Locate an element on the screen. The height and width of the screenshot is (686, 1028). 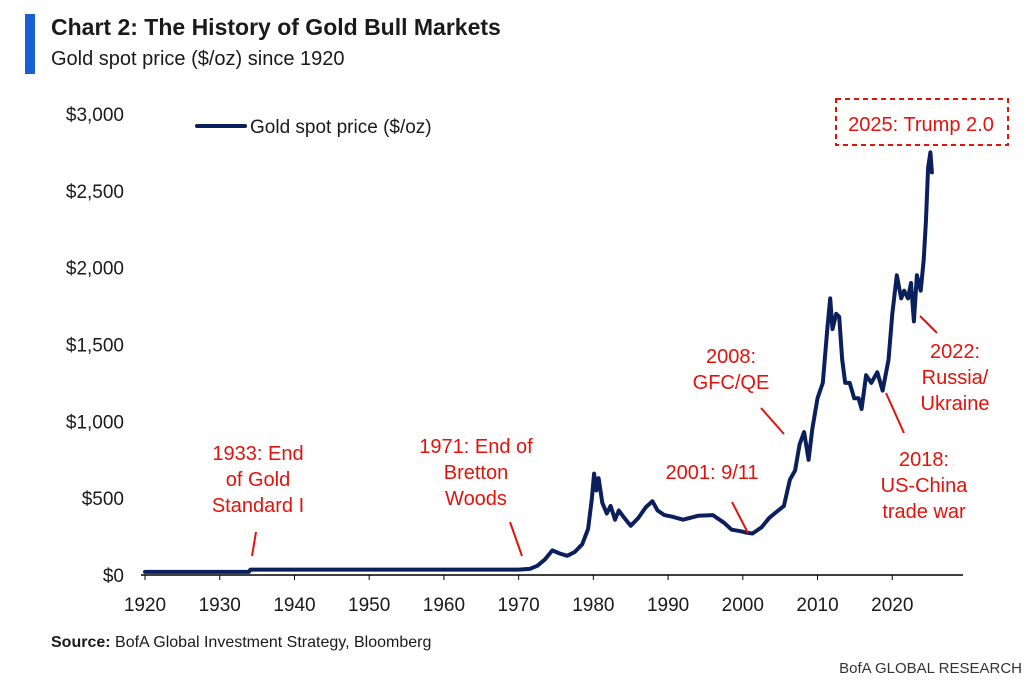
annotation: 2025: Trump 2.0 is located at coordinates (922, 122).